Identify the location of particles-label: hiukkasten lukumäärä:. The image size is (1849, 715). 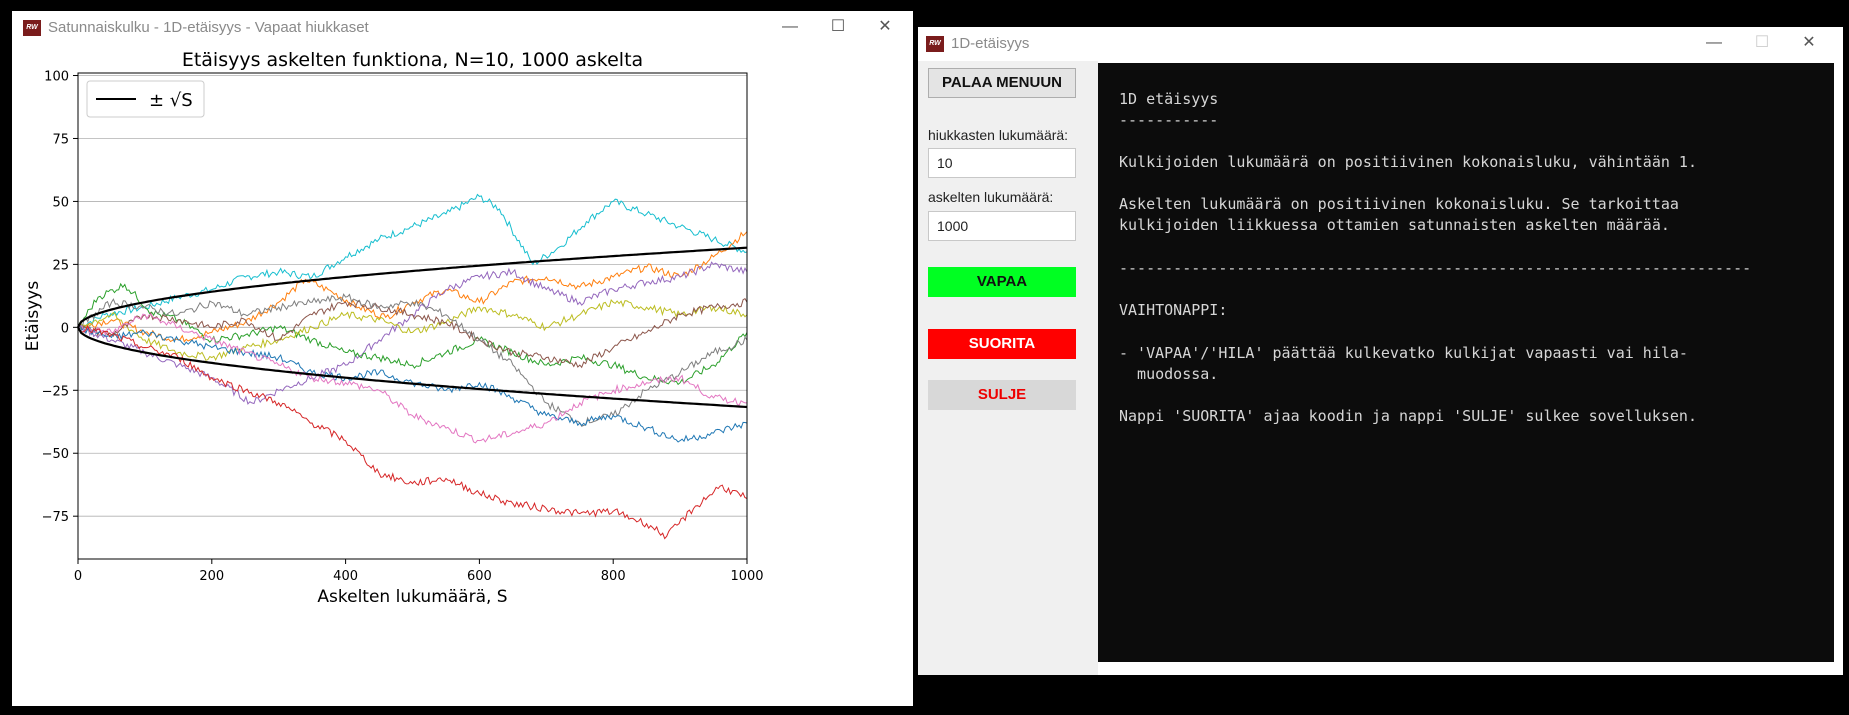
(998, 135).